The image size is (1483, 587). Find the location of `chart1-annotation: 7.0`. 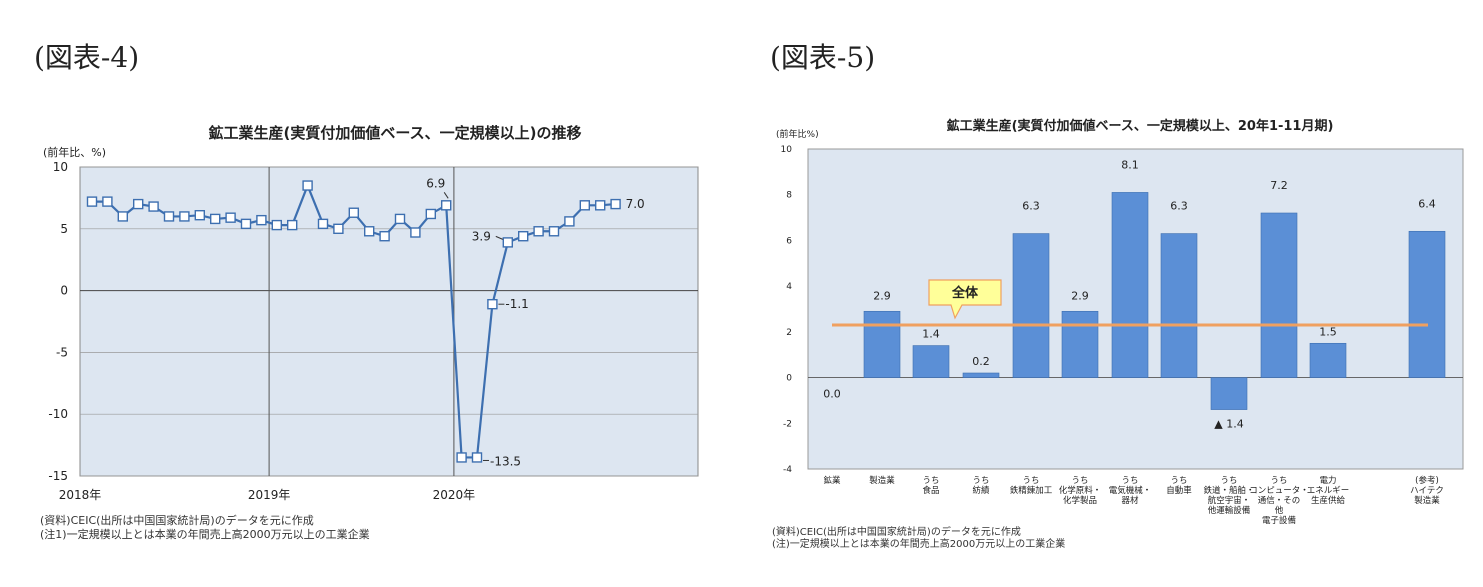

chart1-annotation: 7.0 is located at coordinates (635, 204).